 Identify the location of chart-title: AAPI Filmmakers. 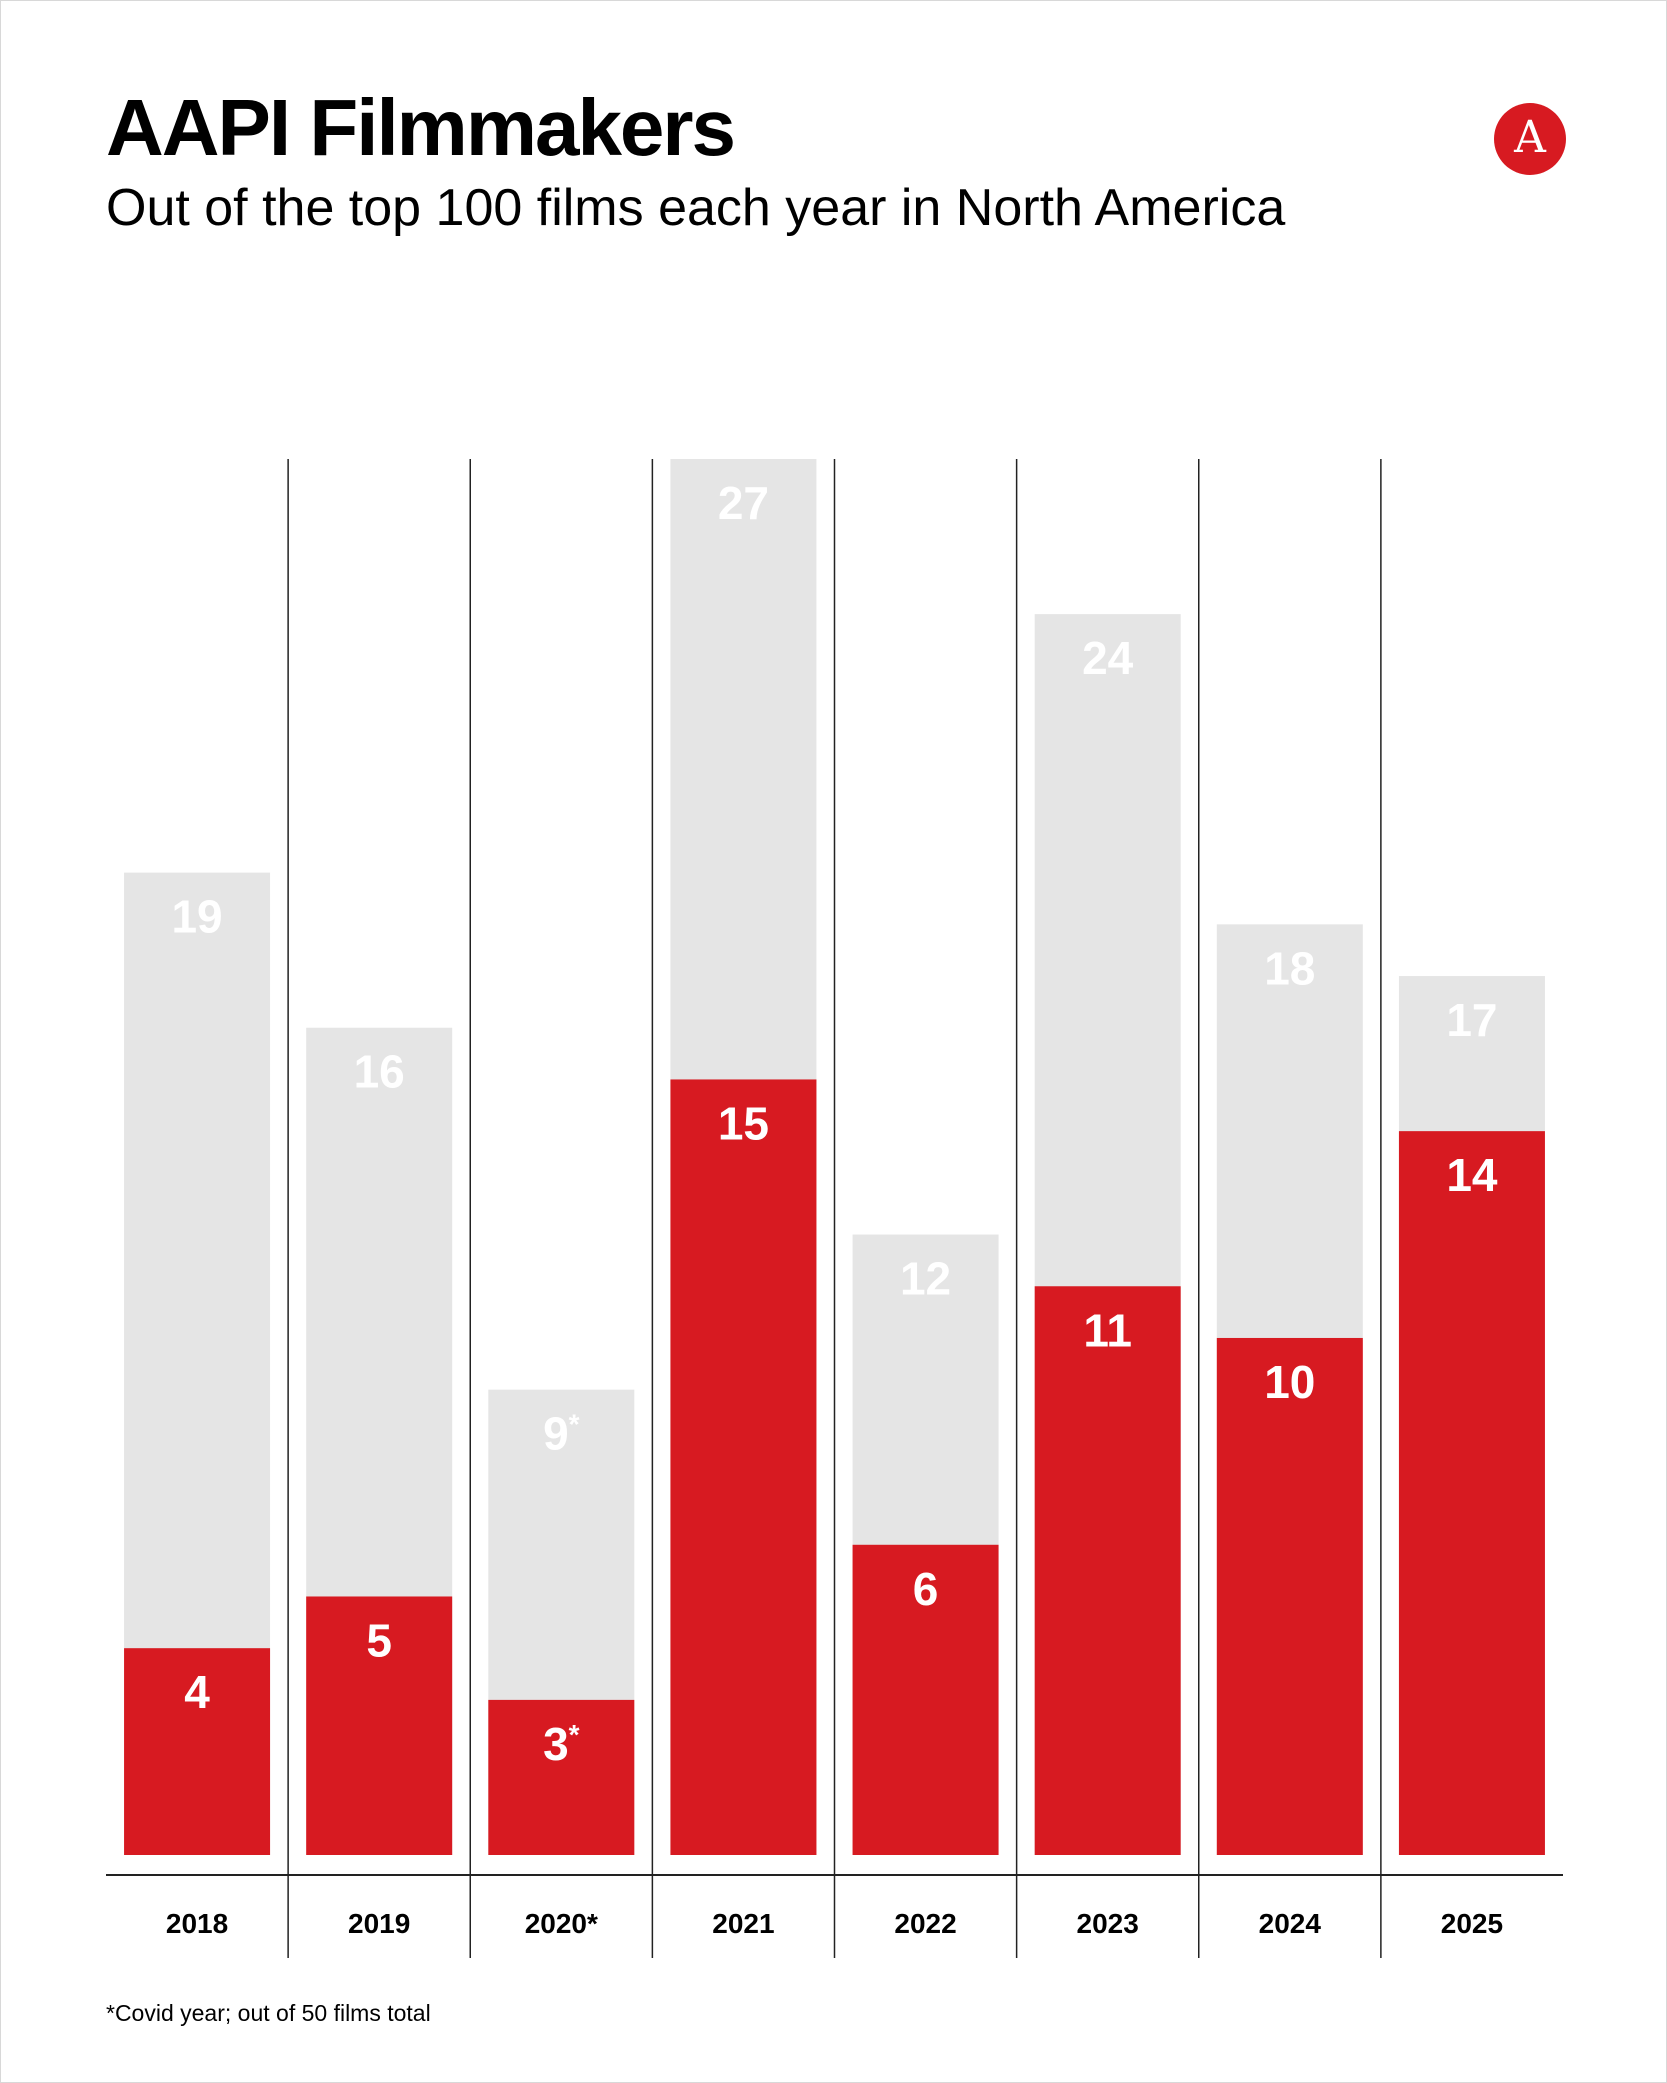
(421, 127).